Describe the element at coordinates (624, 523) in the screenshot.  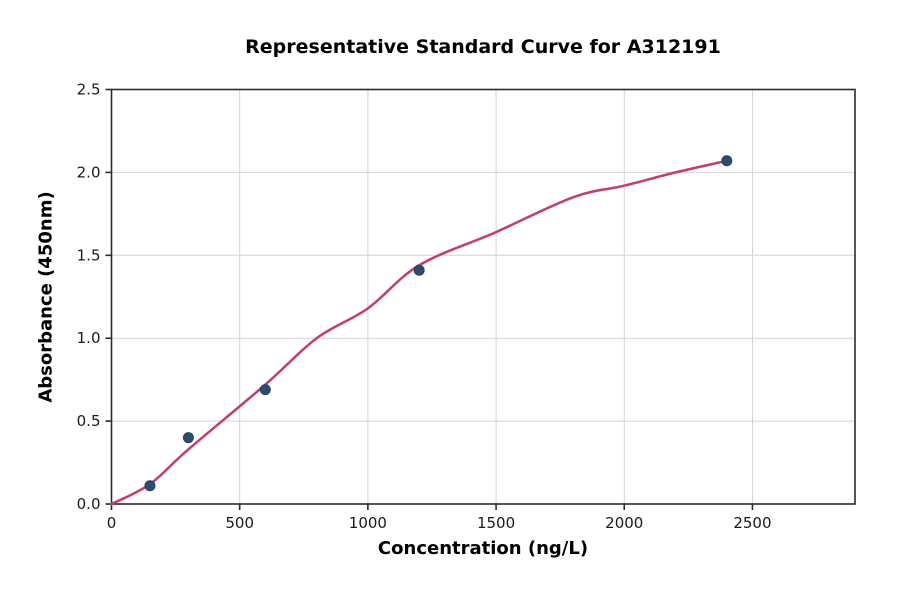
I see `x-tick-label: 2000` at that location.